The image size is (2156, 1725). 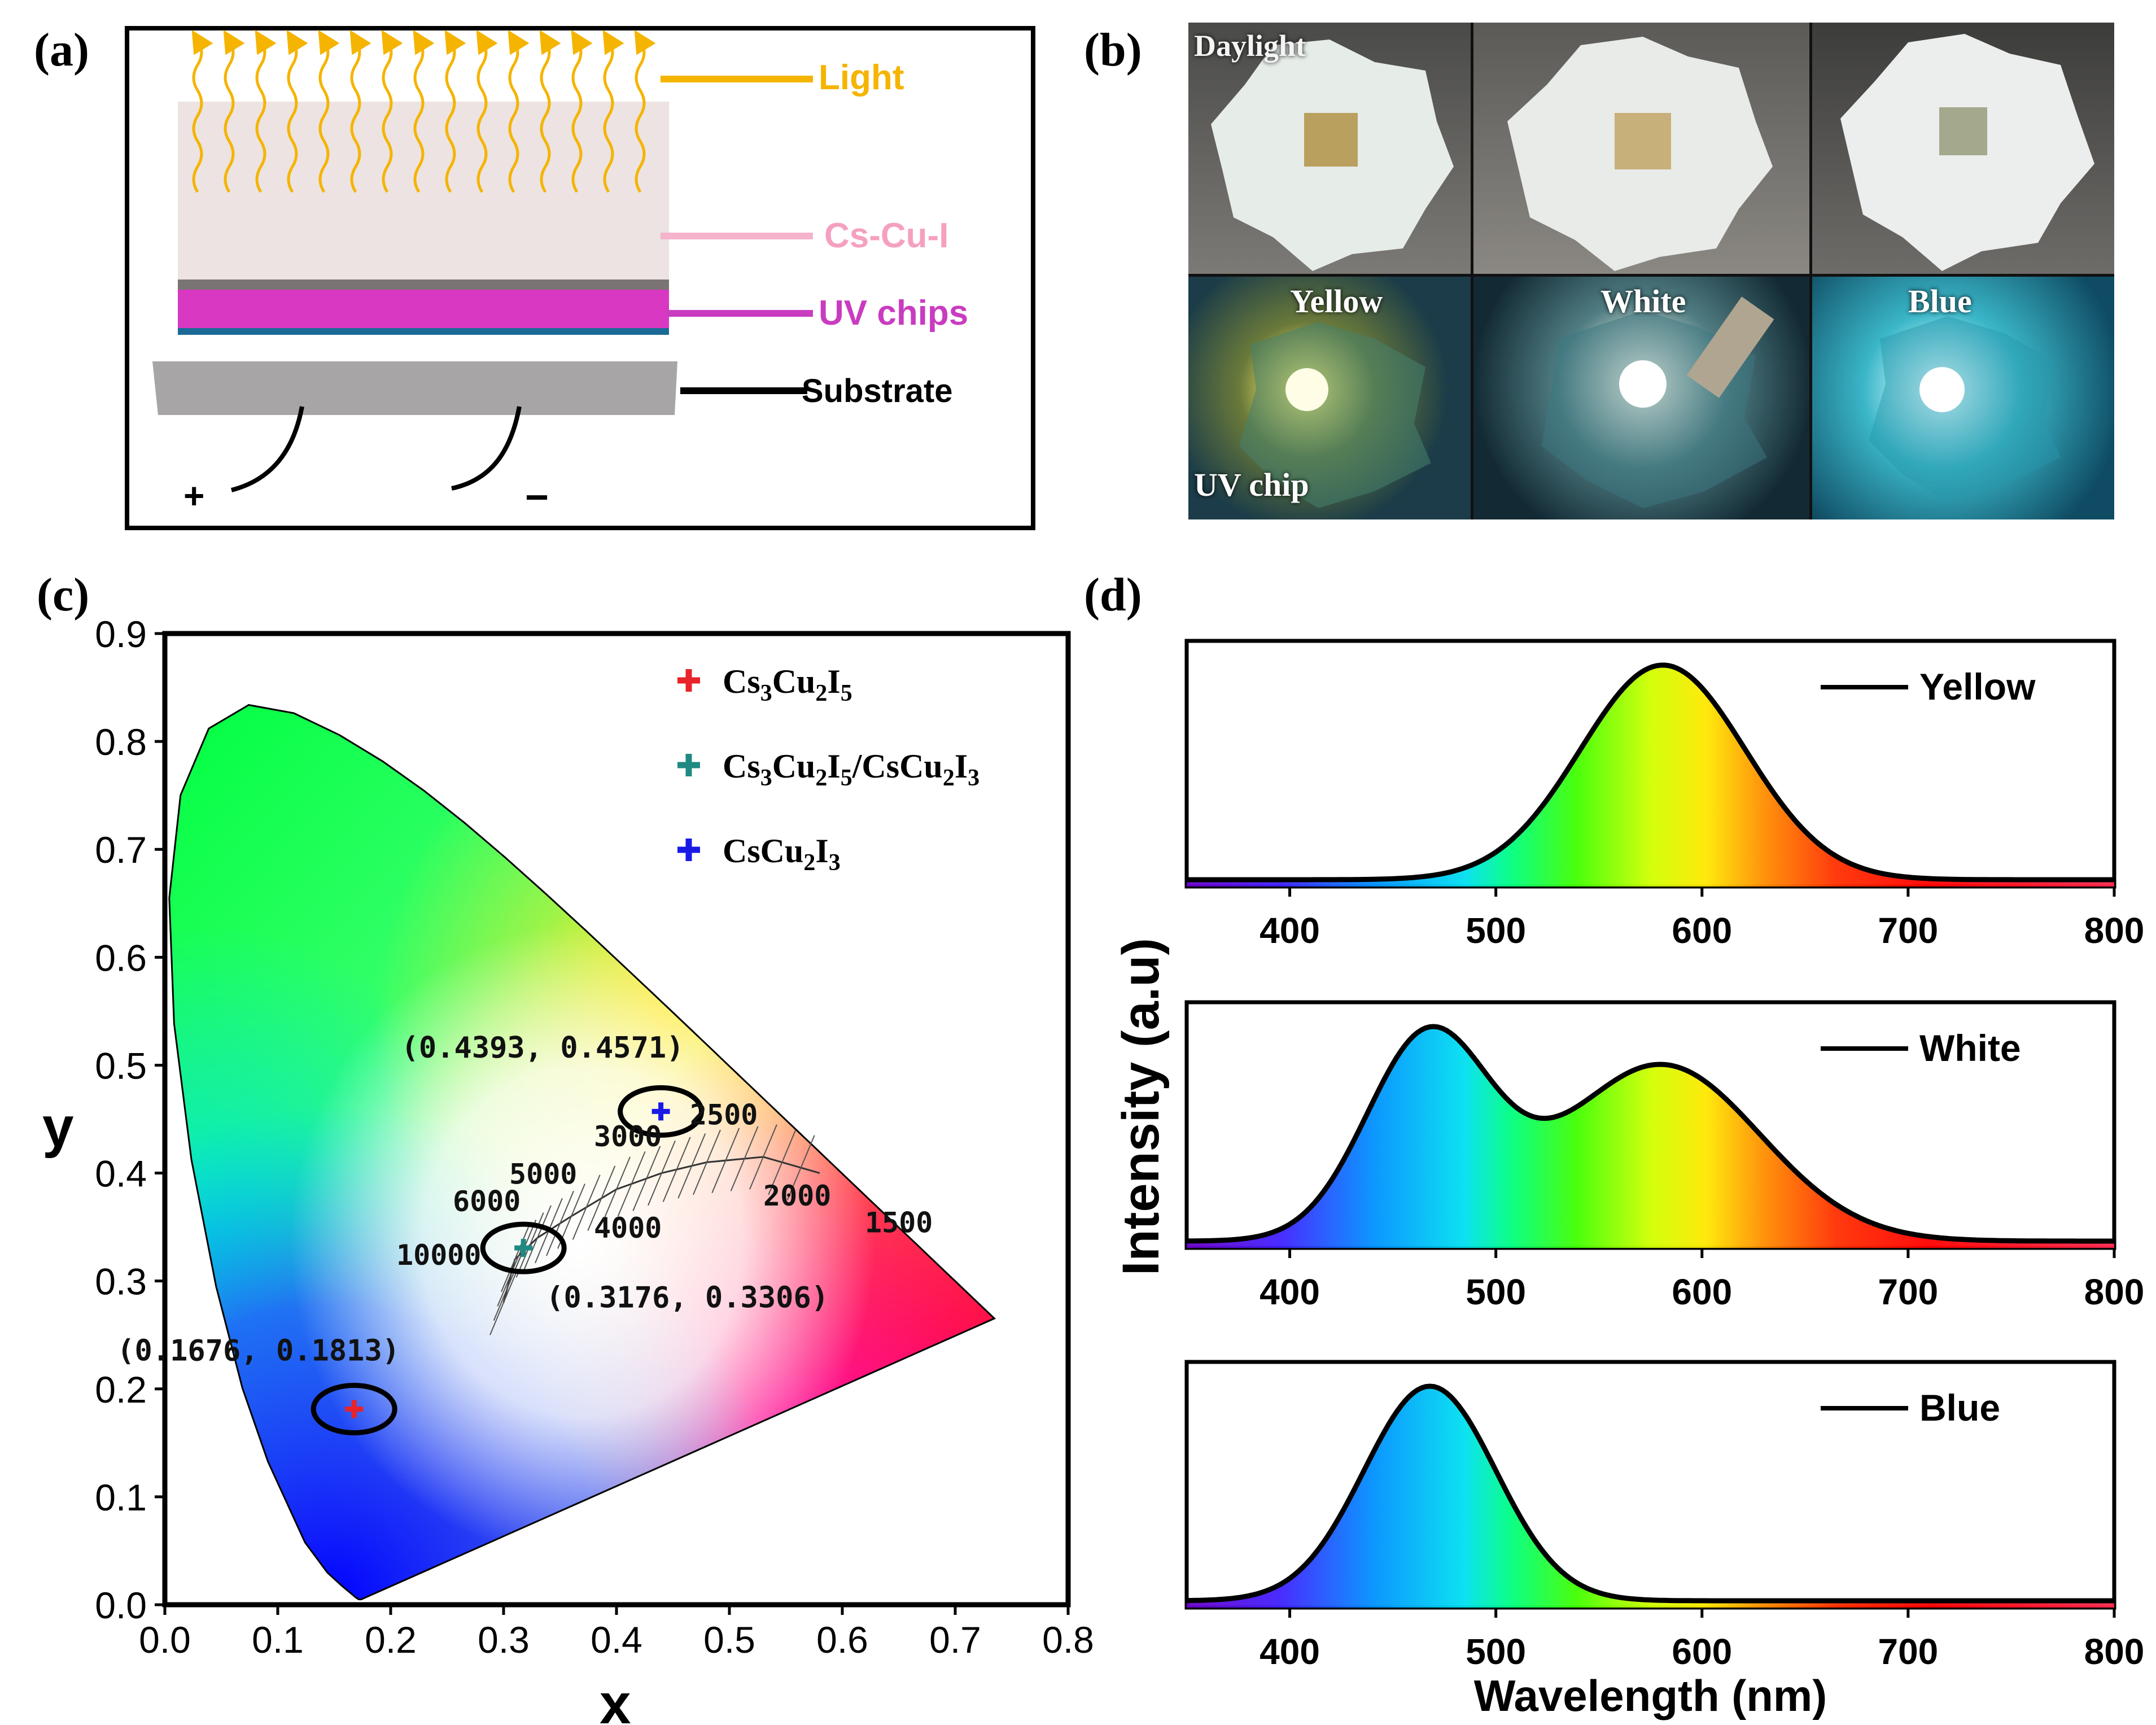 I want to click on cct-label: 1500, so click(x=899, y=1223).